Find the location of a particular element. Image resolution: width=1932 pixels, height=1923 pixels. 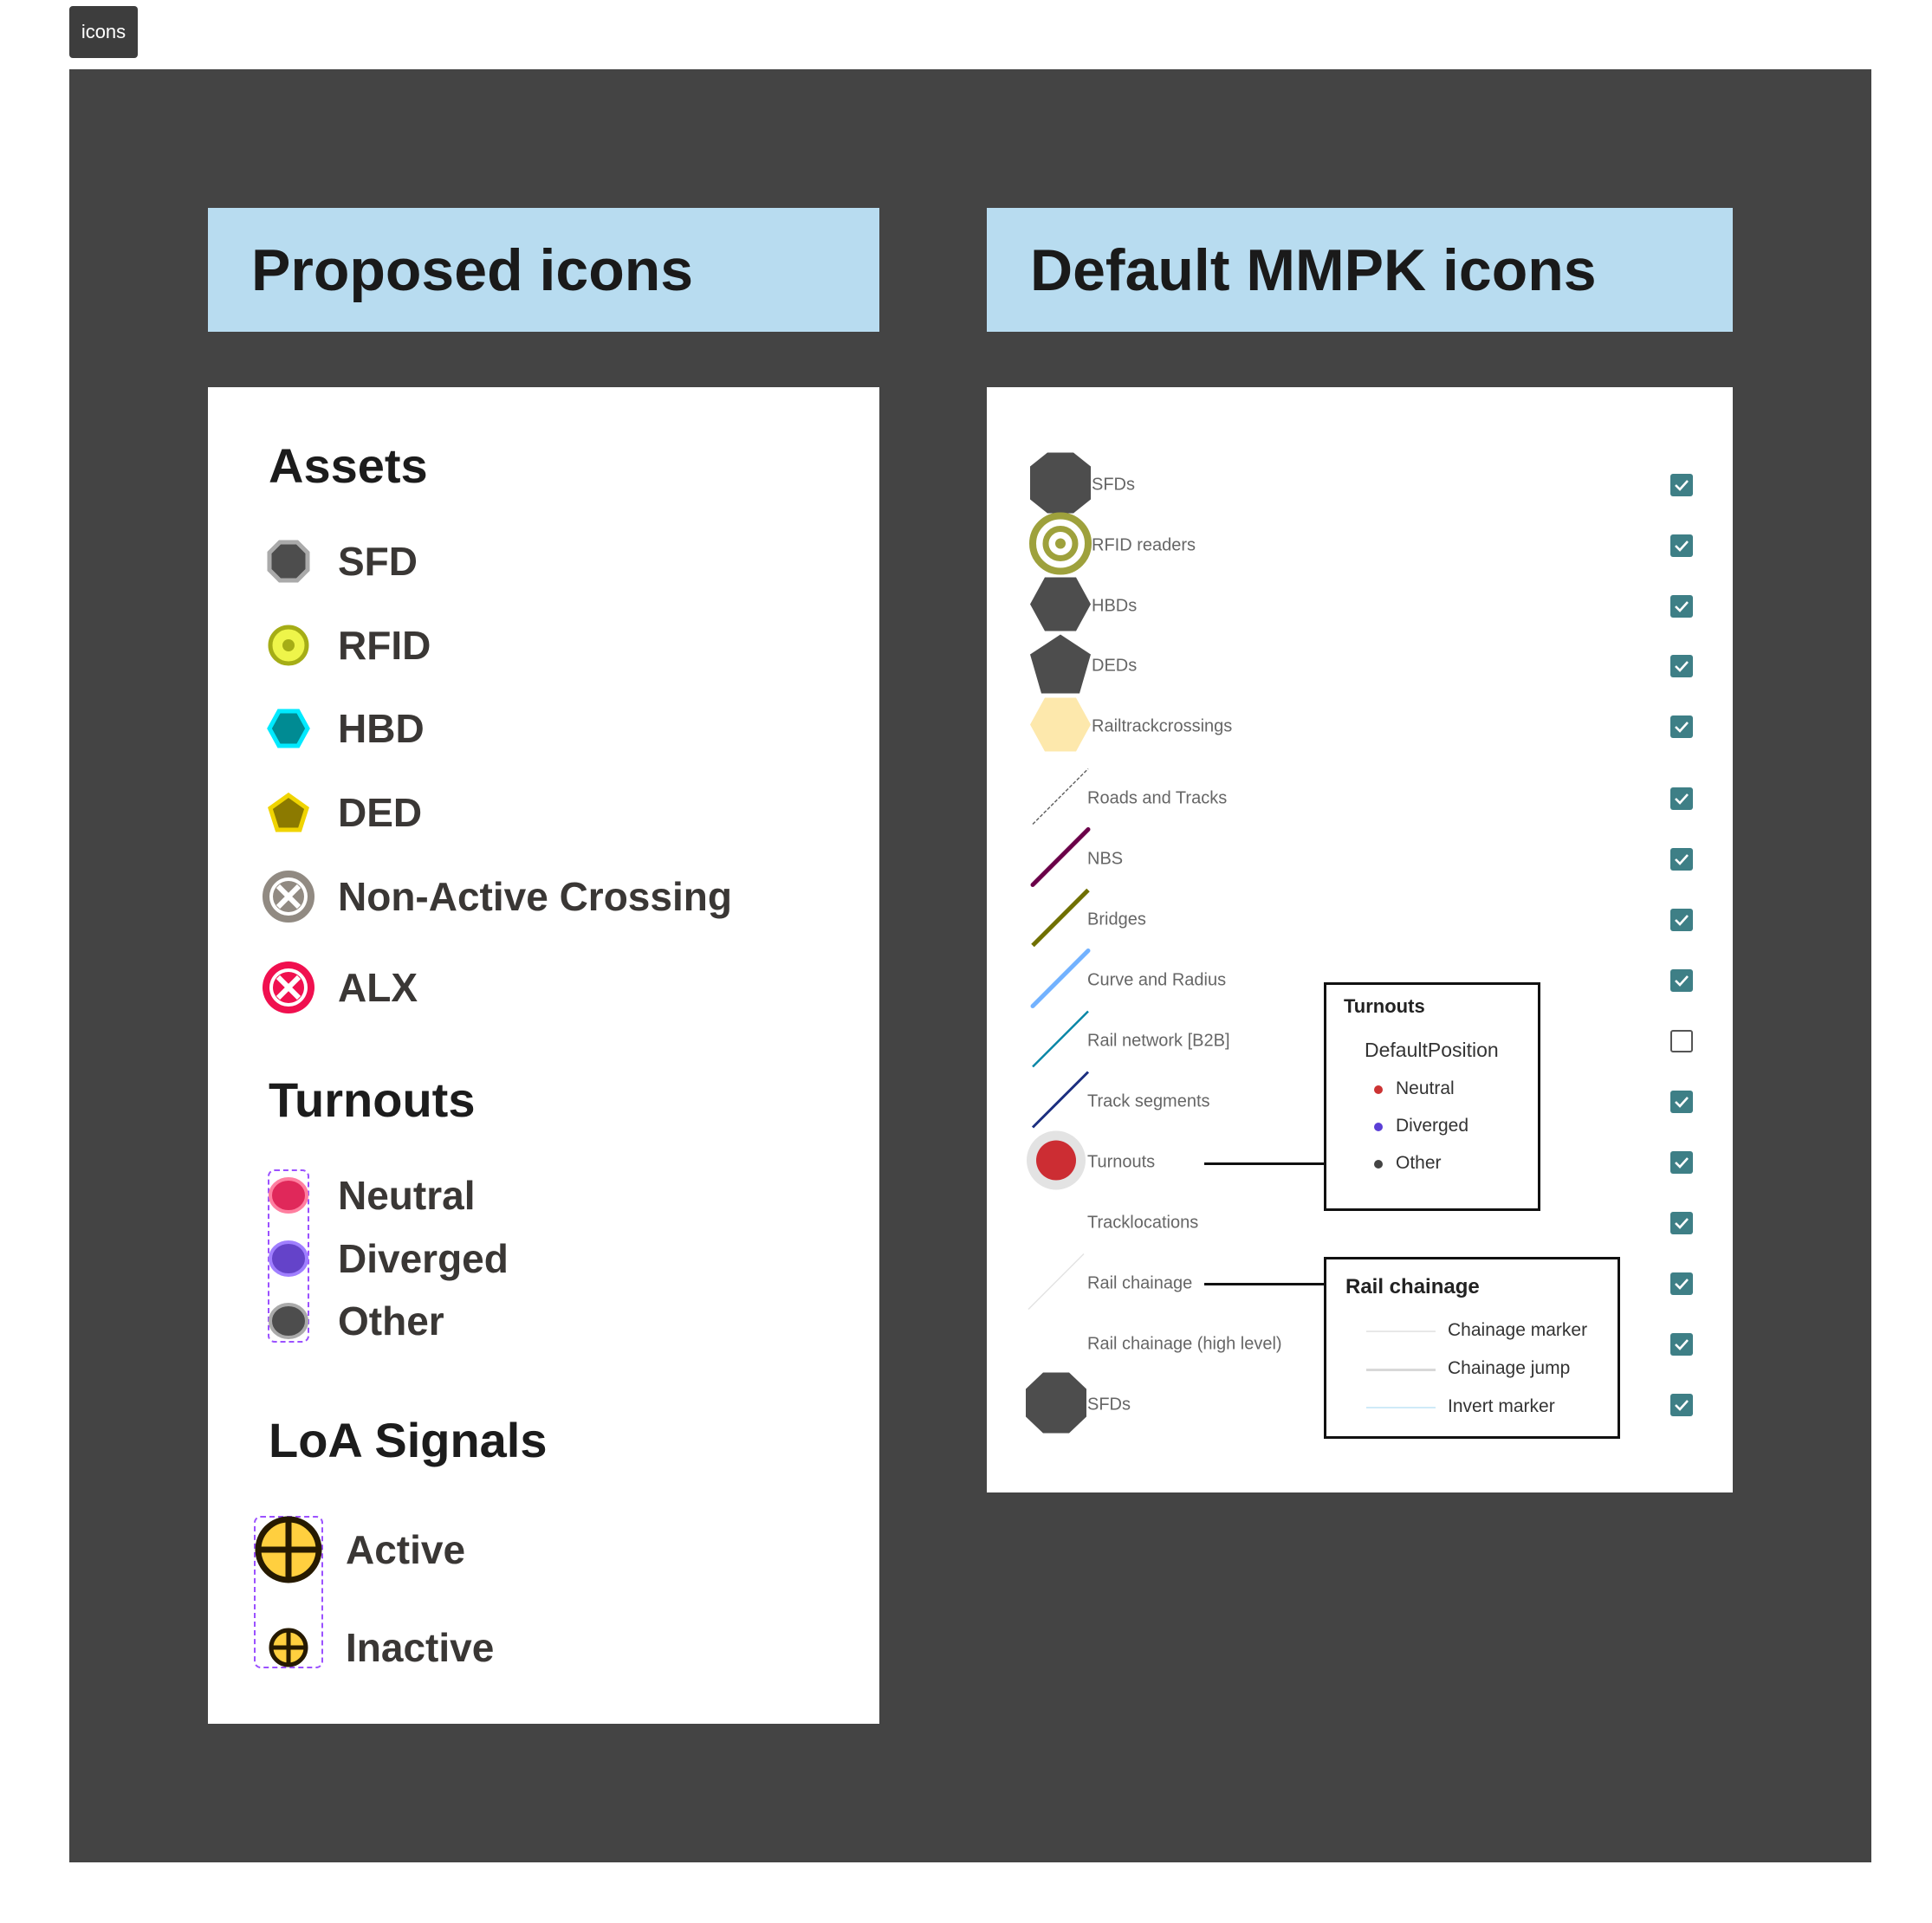

other-turnout-icon is located at coordinates (289, 1321).